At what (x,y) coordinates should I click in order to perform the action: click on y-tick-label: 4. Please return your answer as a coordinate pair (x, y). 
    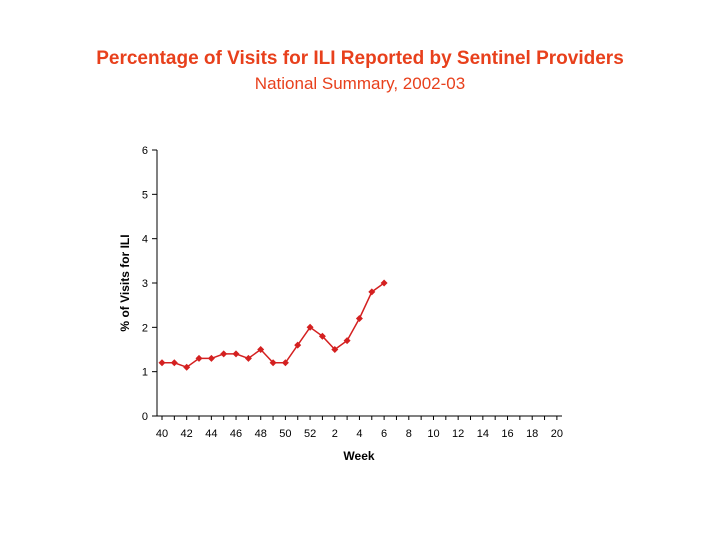
    Looking at the image, I should click on (145, 240).